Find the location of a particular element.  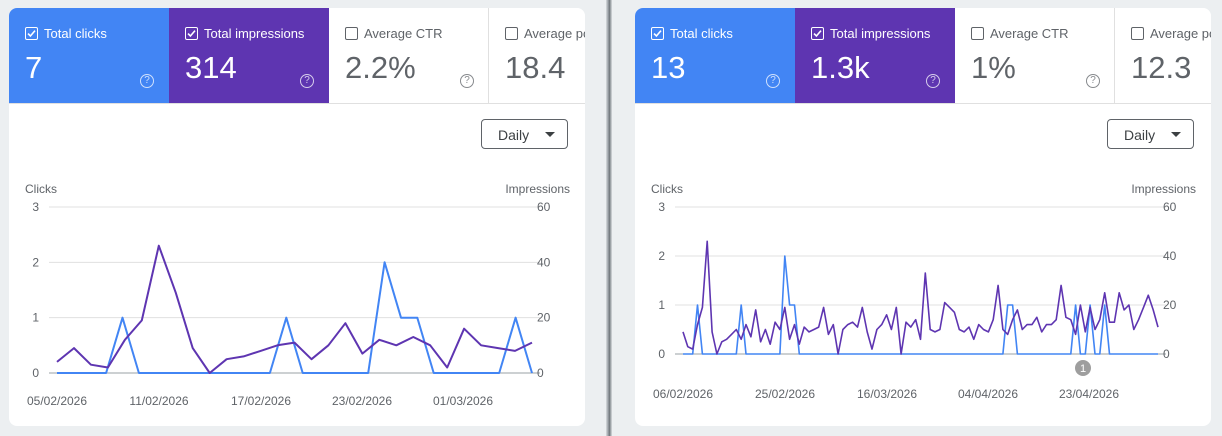

total-clicks-value: 7 is located at coordinates (34, 67).